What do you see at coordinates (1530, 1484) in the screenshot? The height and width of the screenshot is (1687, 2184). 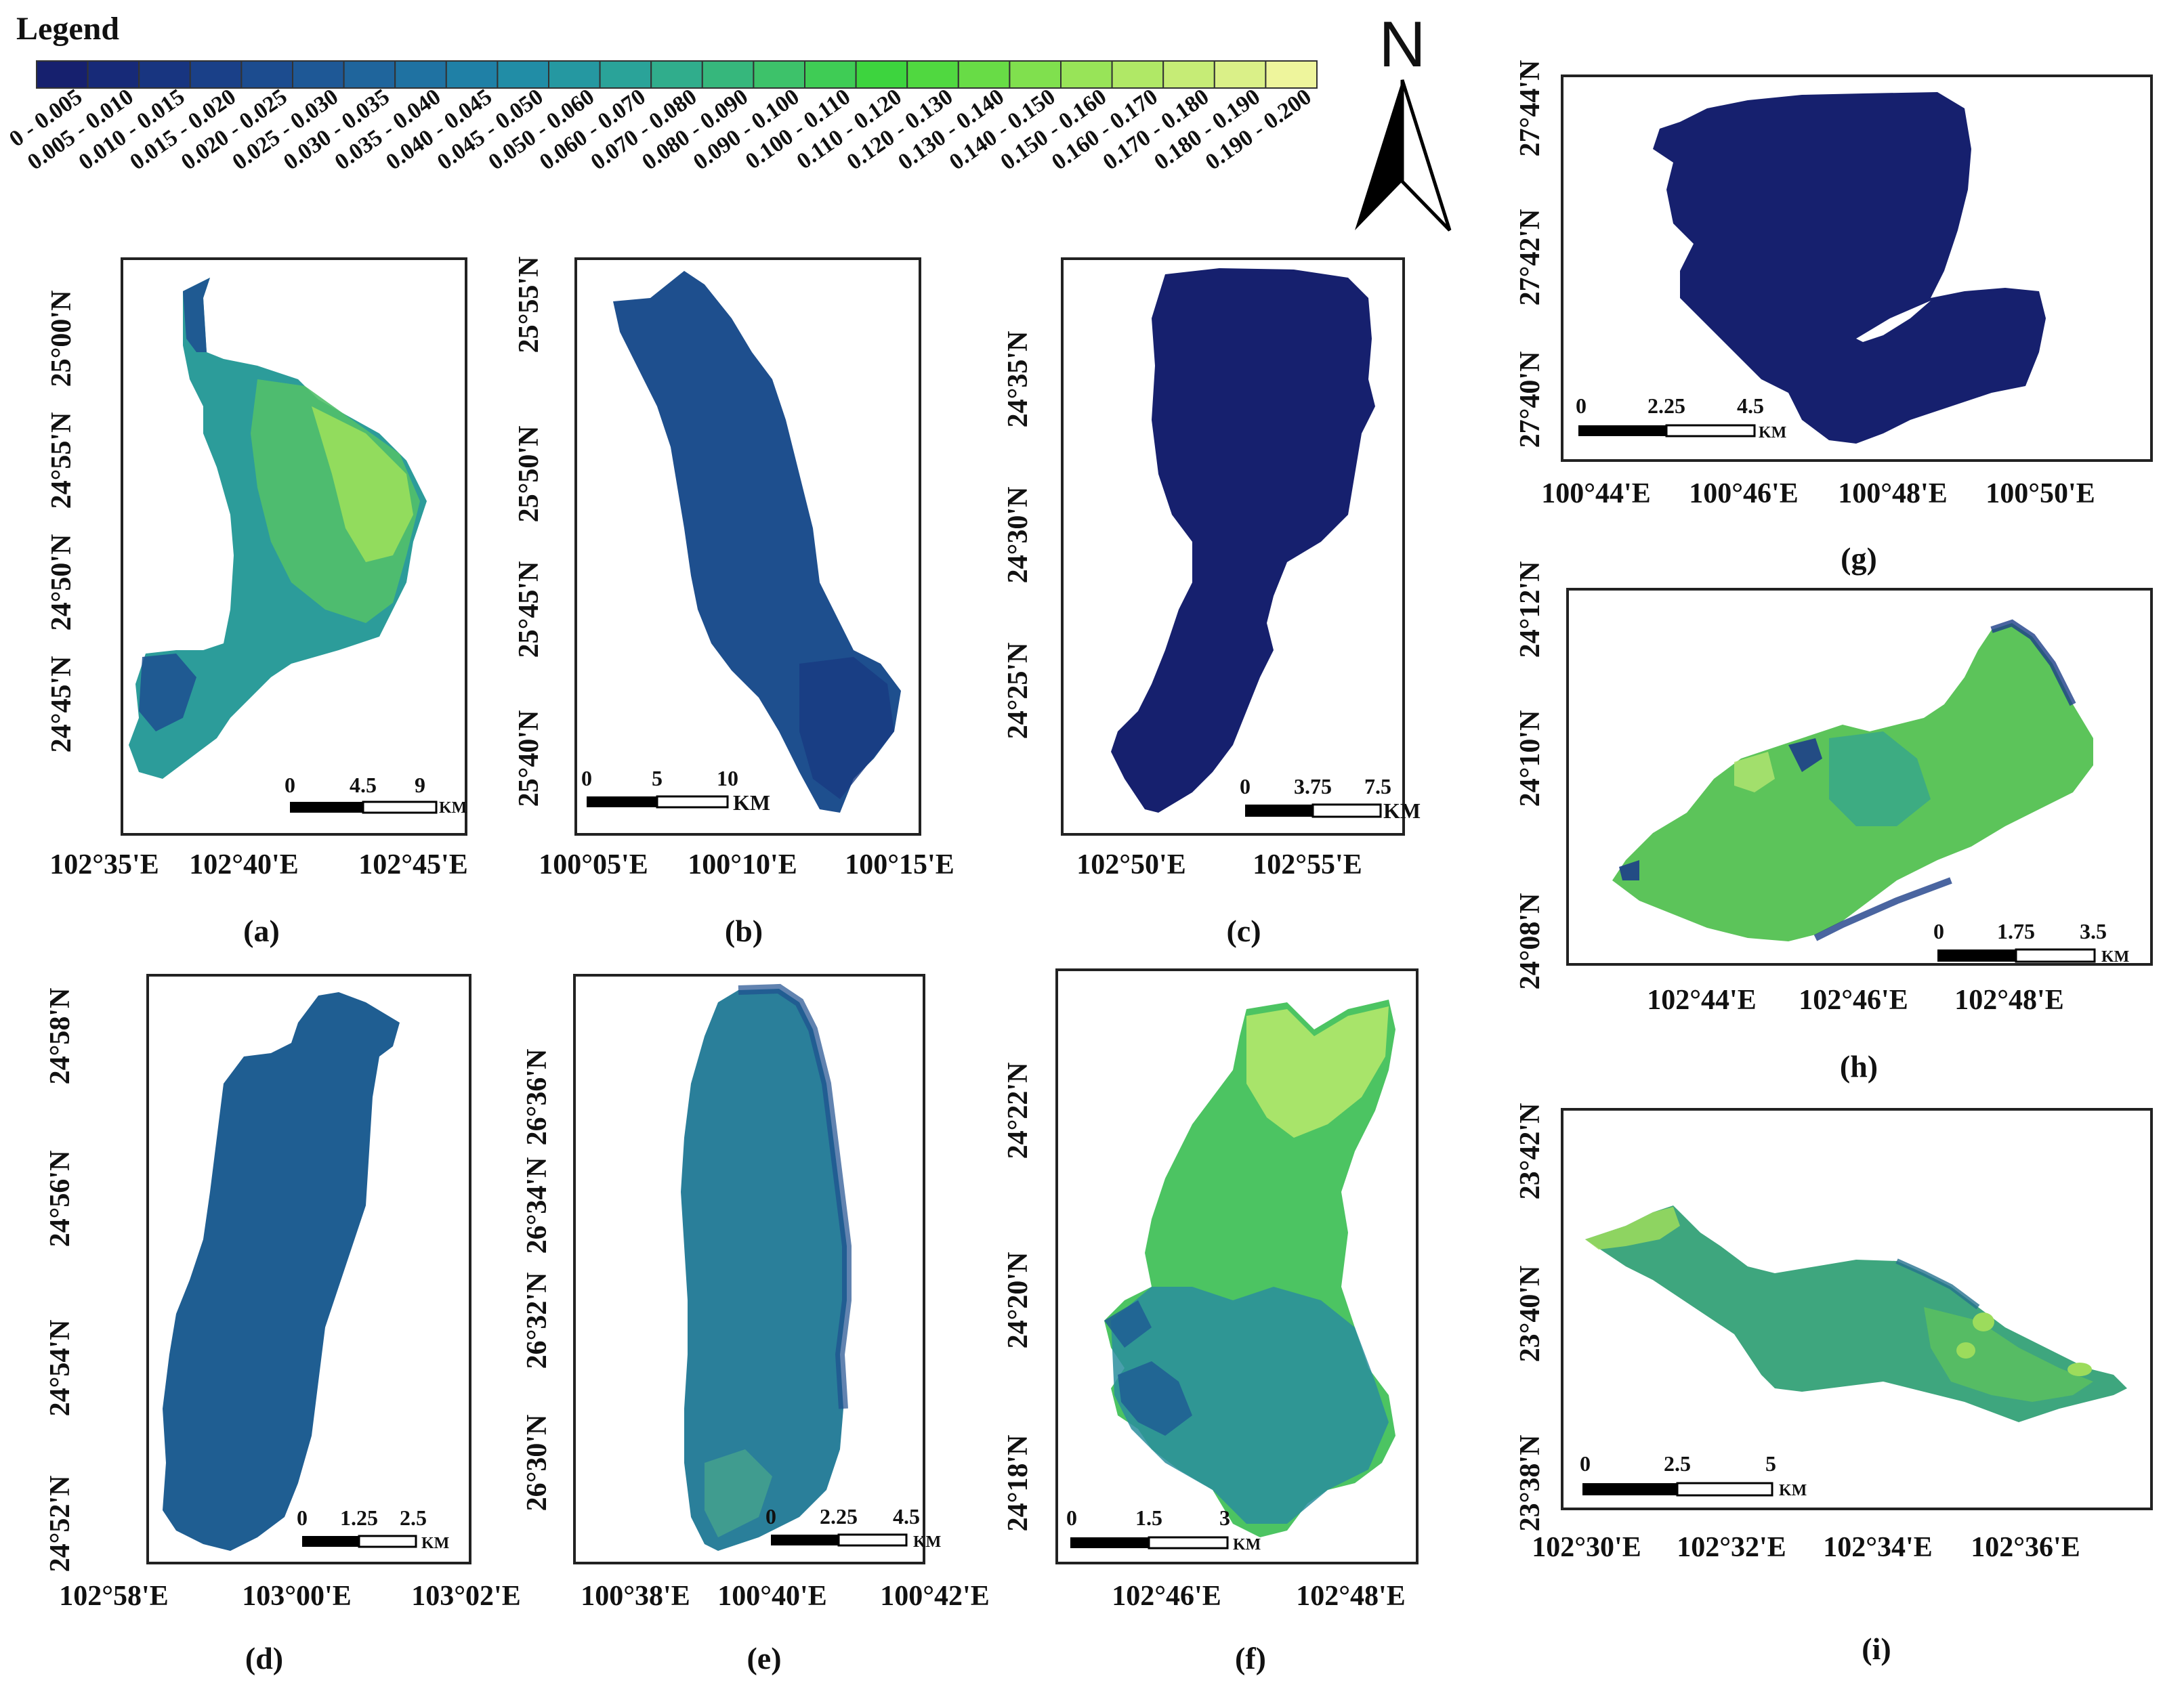 I see `lat-label-i-2: 23°38'N` at bounding box center [1530, 1484].